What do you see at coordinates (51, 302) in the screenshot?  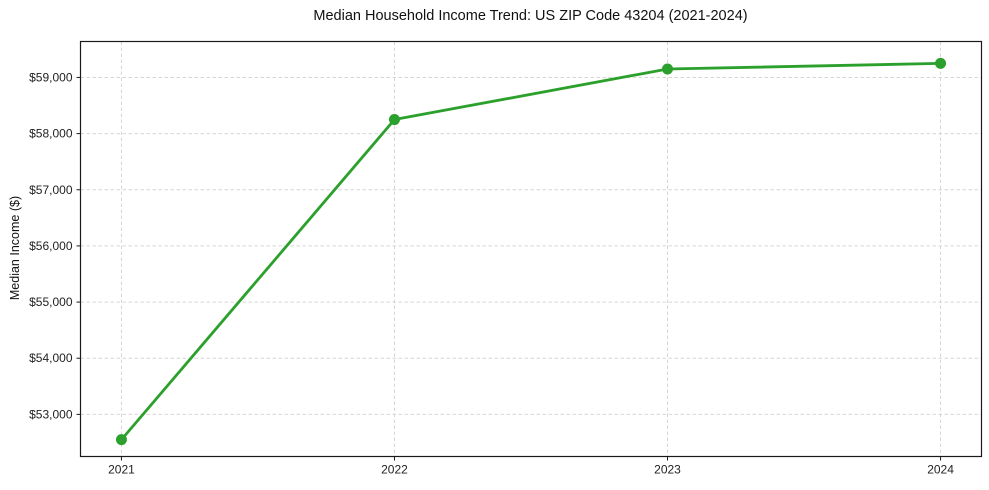 I see `y-tick-label: $55,000` at bounding box center [51, 302].